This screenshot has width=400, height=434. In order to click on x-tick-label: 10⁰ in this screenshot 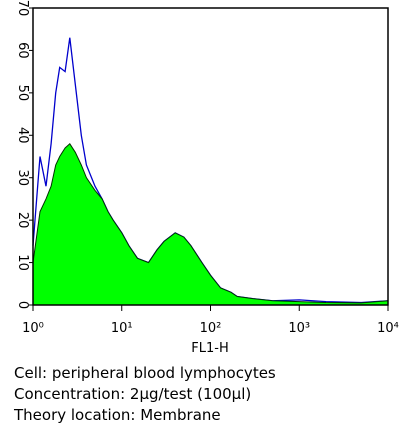, I will do `click(33, 328)`.